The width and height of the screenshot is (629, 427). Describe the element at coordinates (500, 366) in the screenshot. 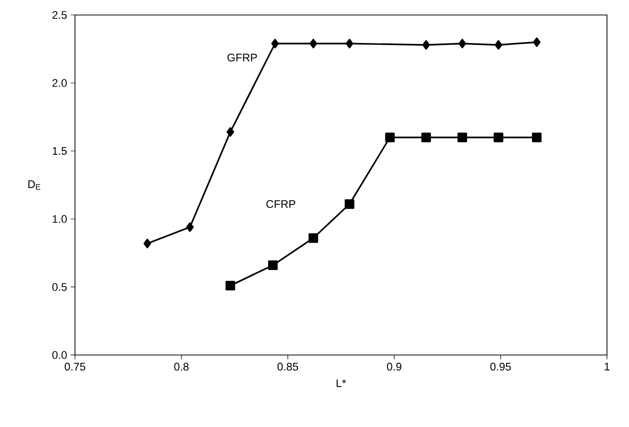

I see `x-tick-label: 0.95` at that location.